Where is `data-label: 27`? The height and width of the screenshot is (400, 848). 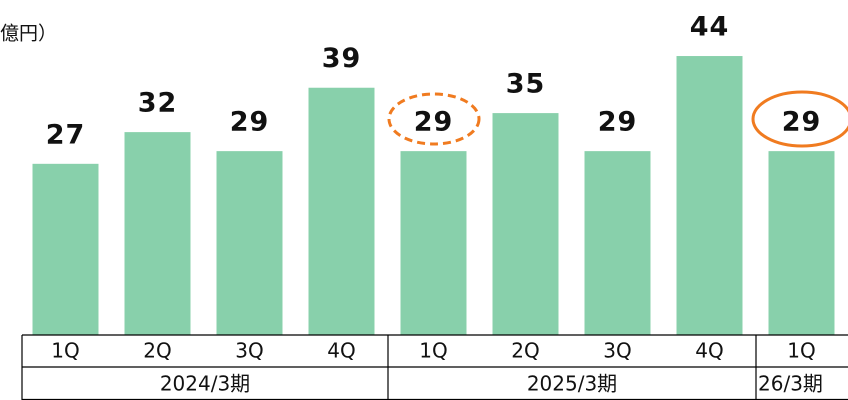
data-label: 27 is located at coordinates (66, 134).